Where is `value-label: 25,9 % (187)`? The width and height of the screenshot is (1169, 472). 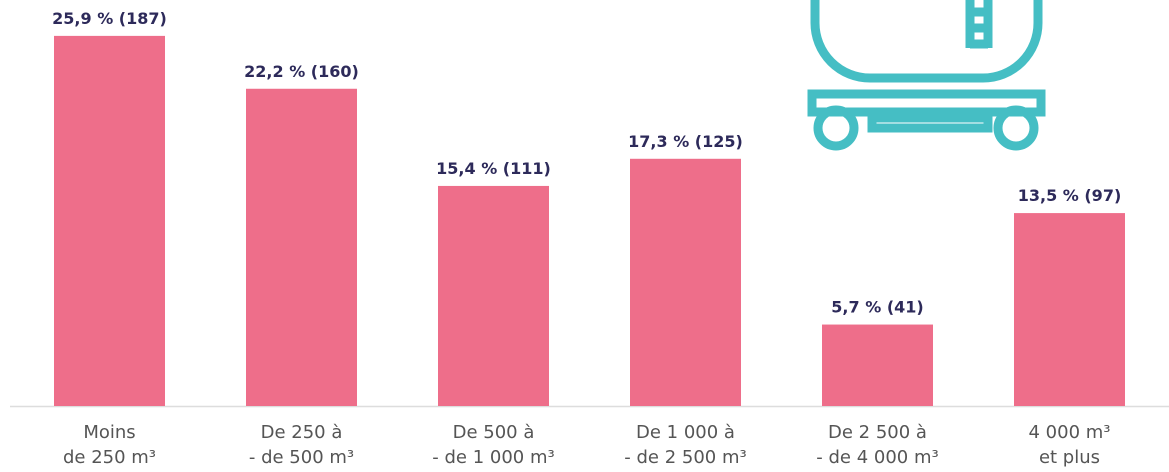 value-label: 25,9 % (187) is located at coordinates (109, 18).